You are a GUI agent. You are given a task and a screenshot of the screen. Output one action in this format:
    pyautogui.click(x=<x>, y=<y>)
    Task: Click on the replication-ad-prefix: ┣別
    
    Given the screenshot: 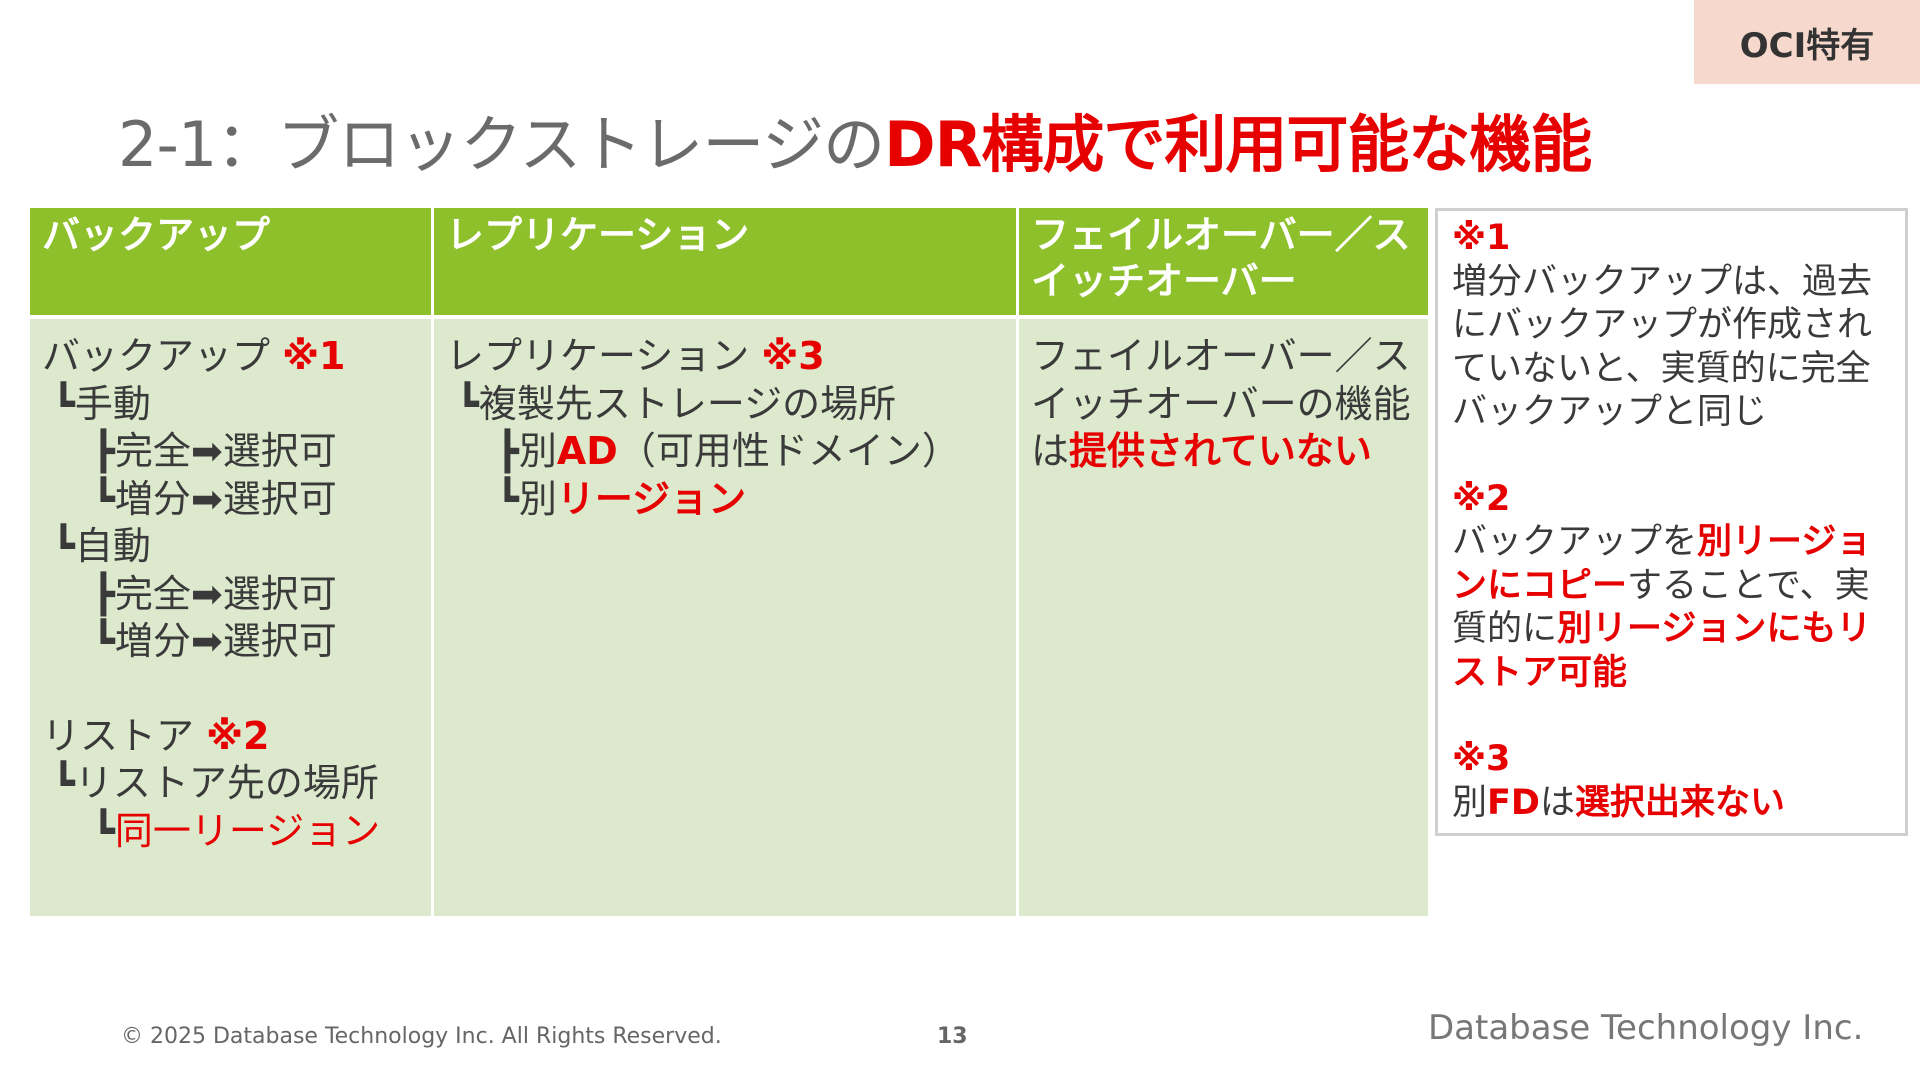 What is the action you would take?
    pyautogui.click(x=526, y=451)
    